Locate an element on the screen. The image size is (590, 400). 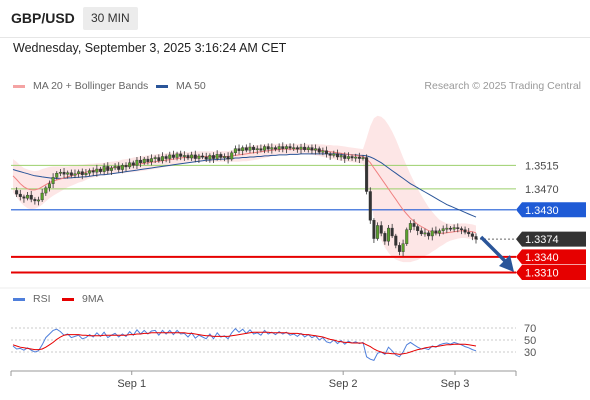
level-tag-box-1.3310 is located at coordinates (551, 273).